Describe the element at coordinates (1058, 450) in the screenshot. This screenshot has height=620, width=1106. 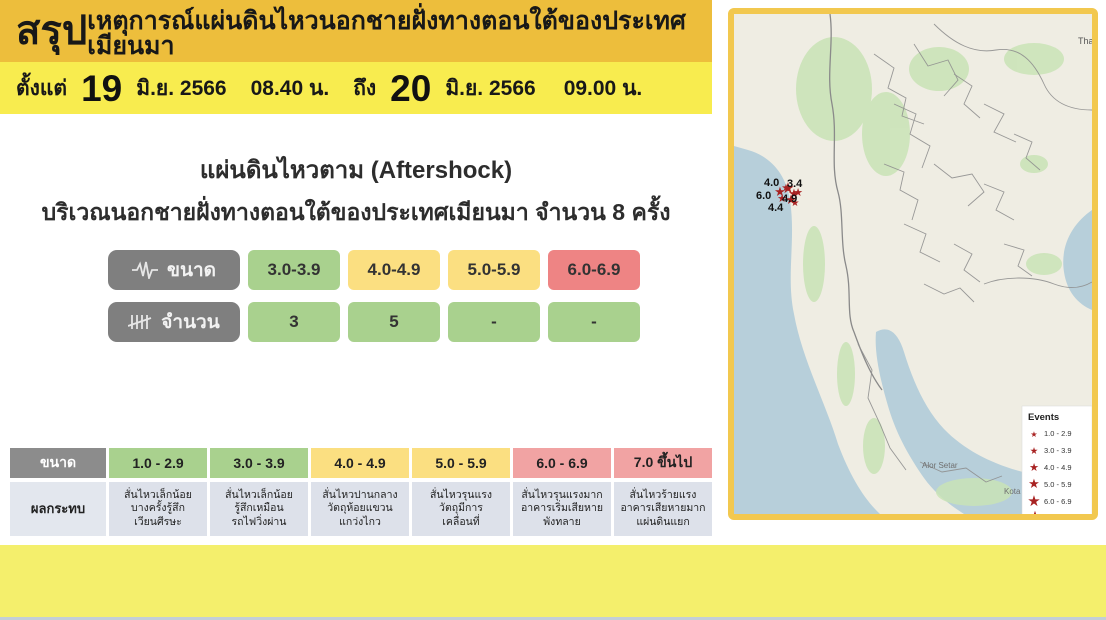
I see `legend-item: 3.0 - 3.9` at that location.